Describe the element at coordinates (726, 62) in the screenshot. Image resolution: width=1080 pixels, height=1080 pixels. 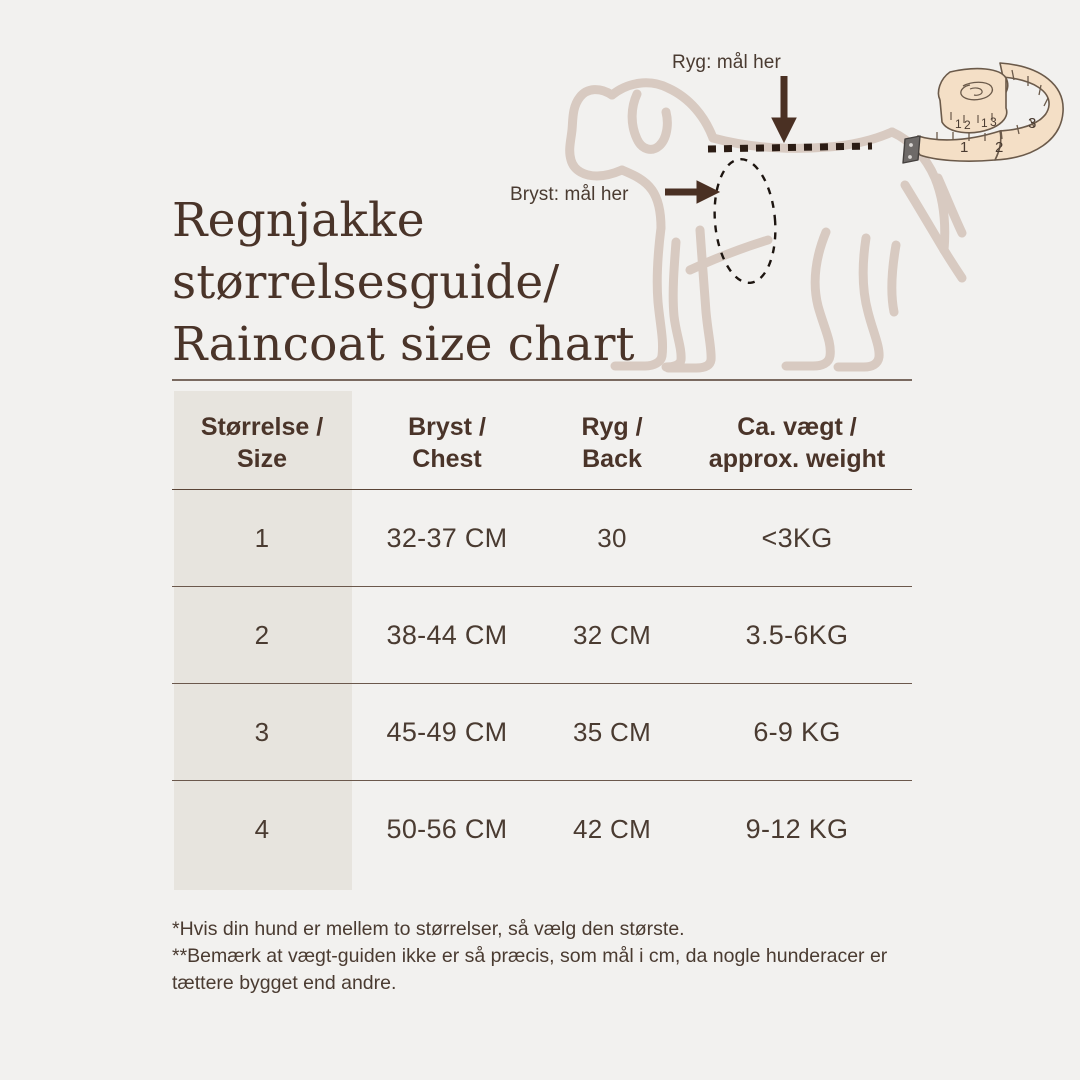
I see `back-measure-label: Ryg: mål her` at that location.